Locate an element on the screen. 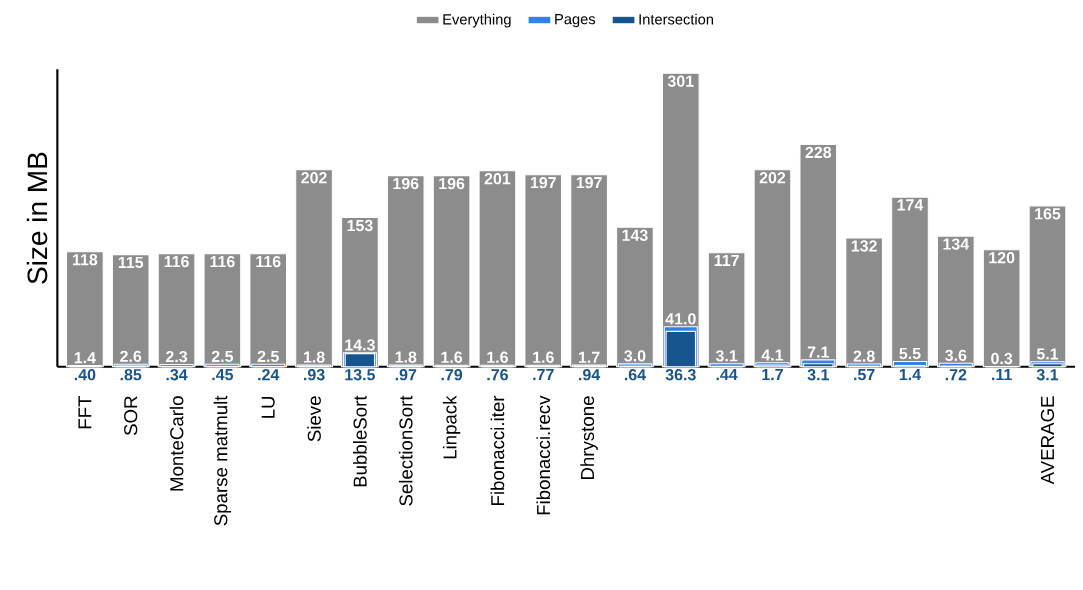 Image resolution: width=1083 pixels, height=590 pixels. data-label: 4.1 is located at coordinates (772, 355).